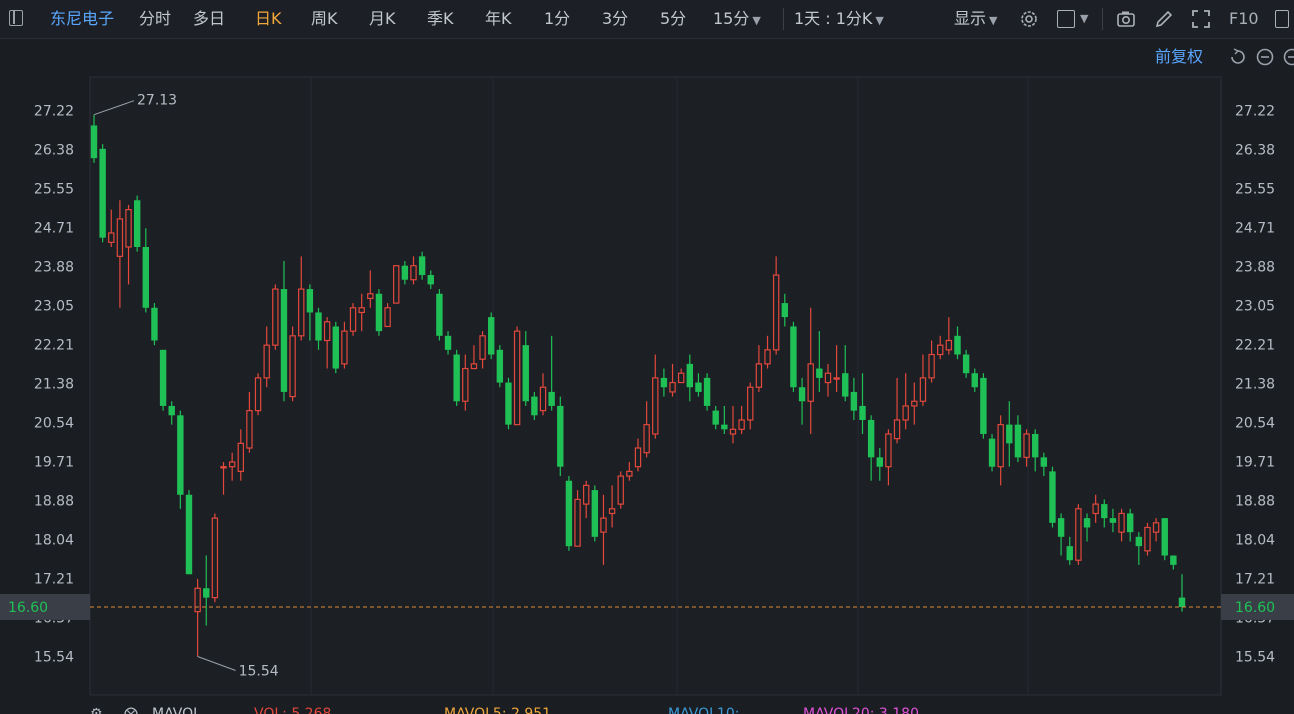 This screenshot has width=1294, height=714. I want to click on stock-name: 东尼电子, so click(82, 18).